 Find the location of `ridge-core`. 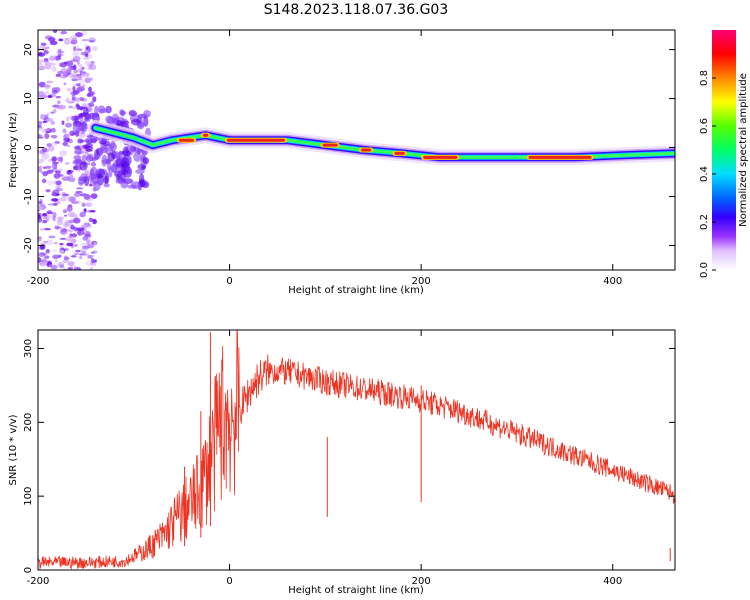

ridge-core is located at coordinates (330, 145).